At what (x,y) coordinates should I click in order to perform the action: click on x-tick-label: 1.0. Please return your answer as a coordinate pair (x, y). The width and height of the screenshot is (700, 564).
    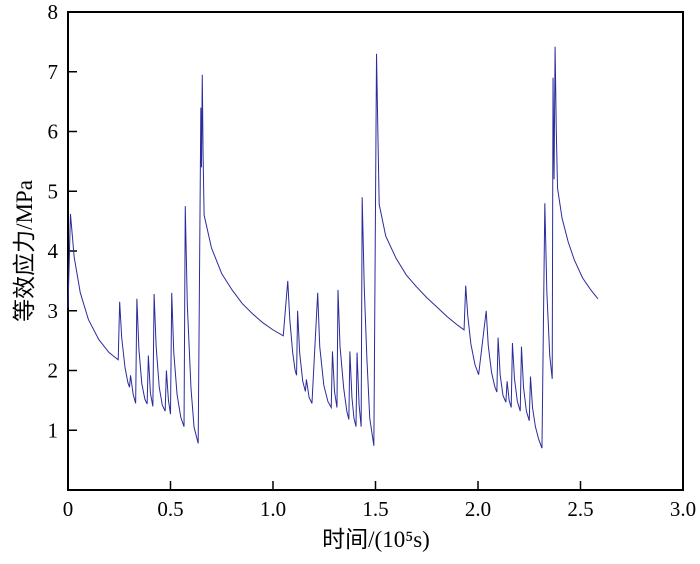
    Looking at the image, I should click on (273, 509).